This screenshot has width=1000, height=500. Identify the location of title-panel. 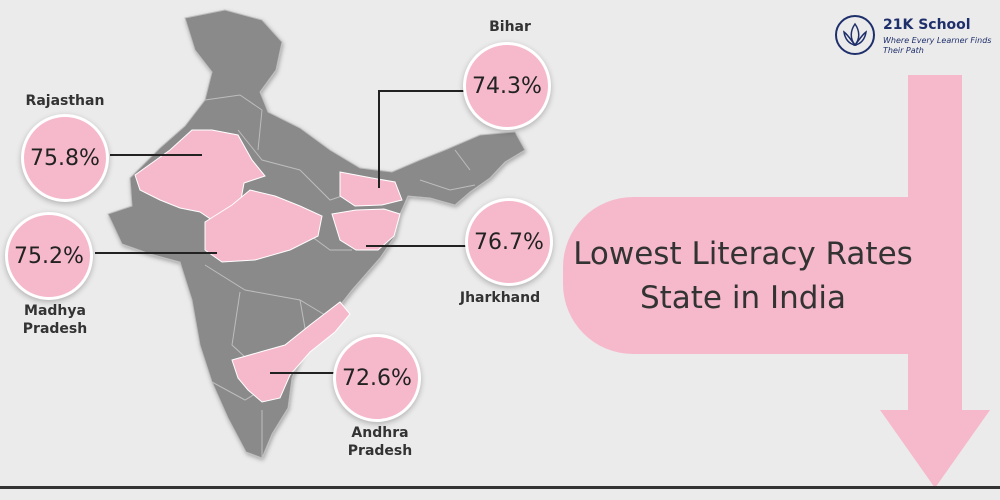
(746, 275).